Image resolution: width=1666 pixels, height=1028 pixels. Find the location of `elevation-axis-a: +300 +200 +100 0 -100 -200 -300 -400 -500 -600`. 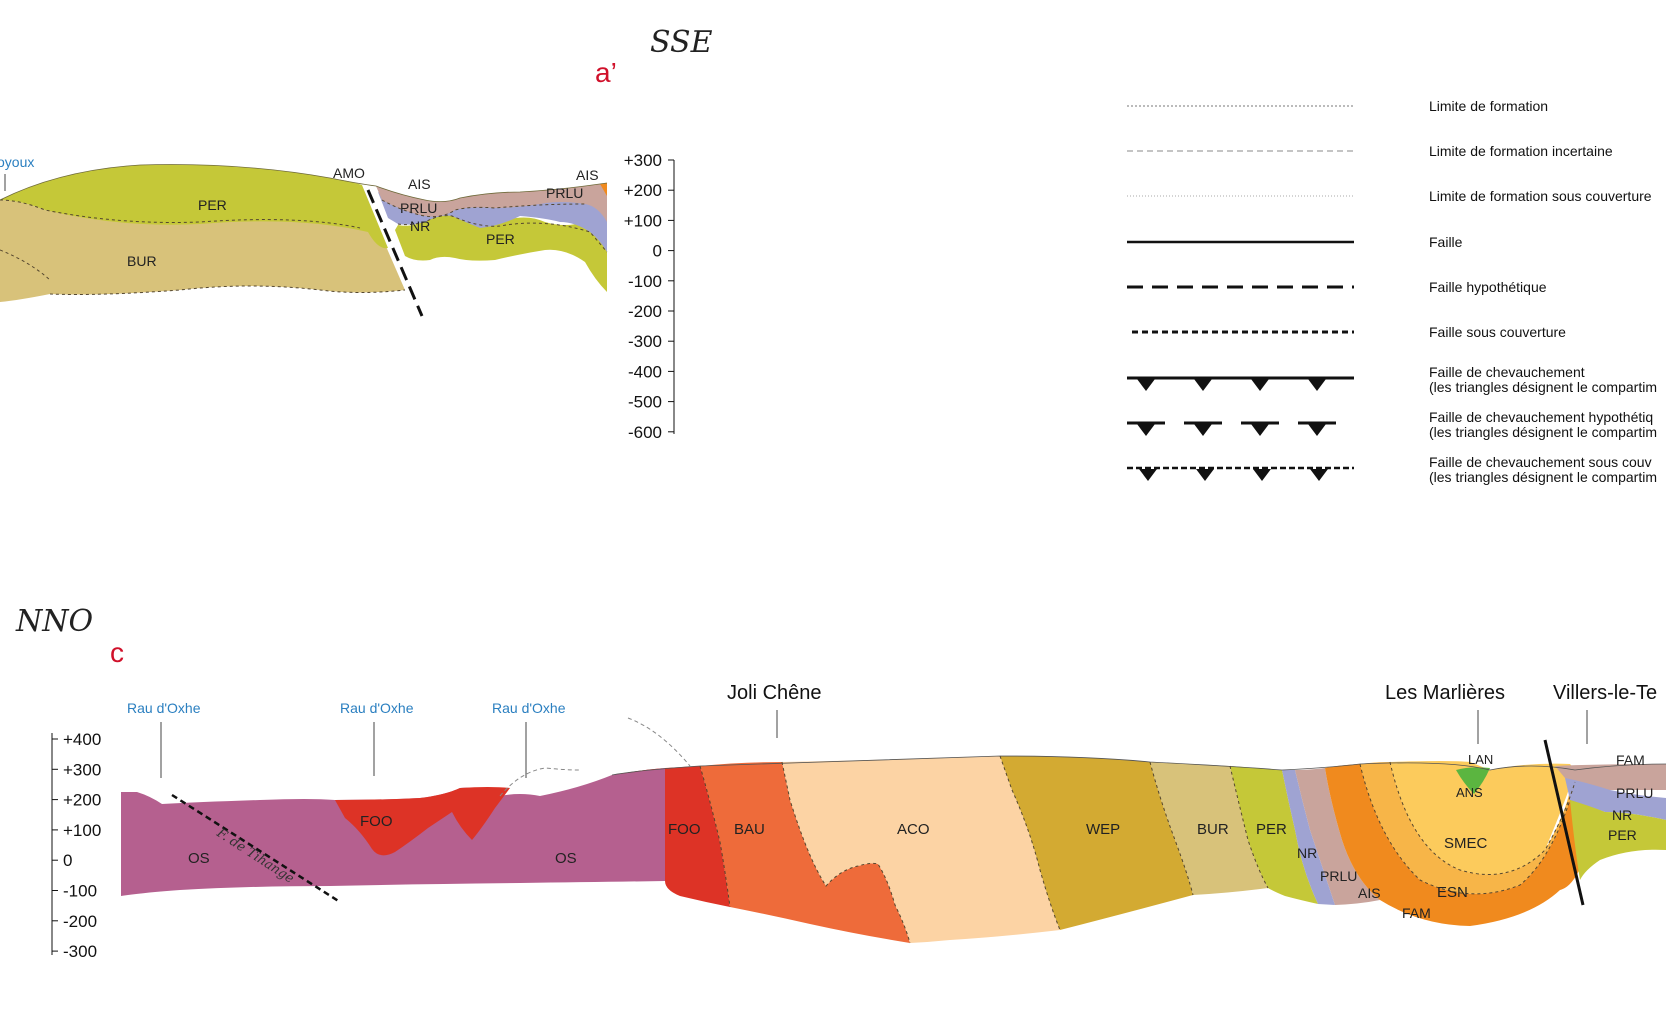

elevation-axis-a: +300 +200 +100 0 -100 -200 -300 -400 -500 -600 is located at coordinates (649, 296).